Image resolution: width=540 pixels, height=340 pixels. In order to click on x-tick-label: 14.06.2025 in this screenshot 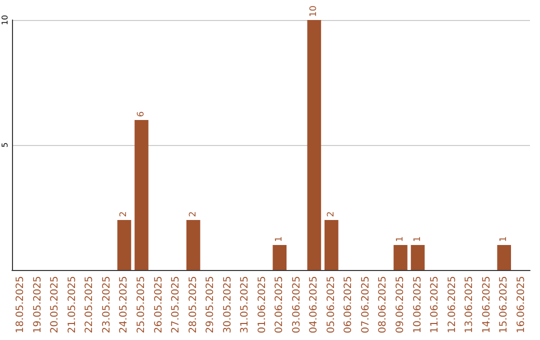, I will do `click(486, 305)`.